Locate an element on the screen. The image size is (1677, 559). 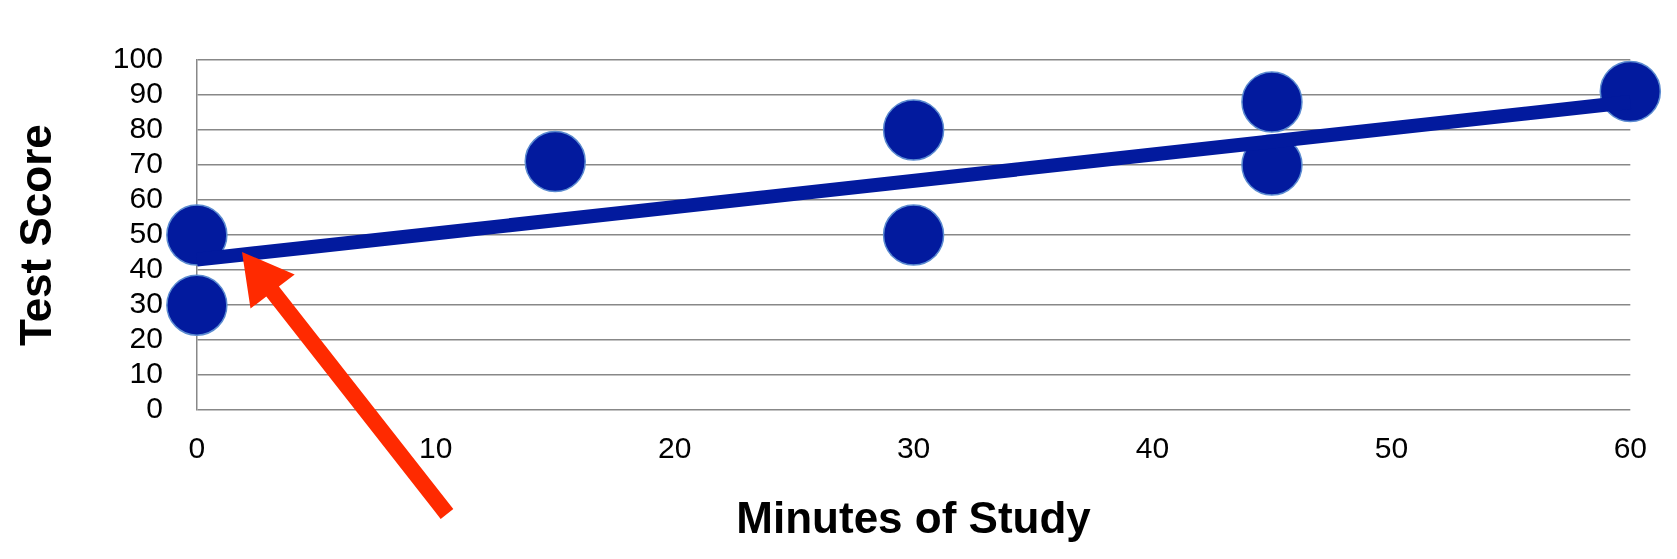
y-tick-label: 80 is located at coordinates (146, 128).